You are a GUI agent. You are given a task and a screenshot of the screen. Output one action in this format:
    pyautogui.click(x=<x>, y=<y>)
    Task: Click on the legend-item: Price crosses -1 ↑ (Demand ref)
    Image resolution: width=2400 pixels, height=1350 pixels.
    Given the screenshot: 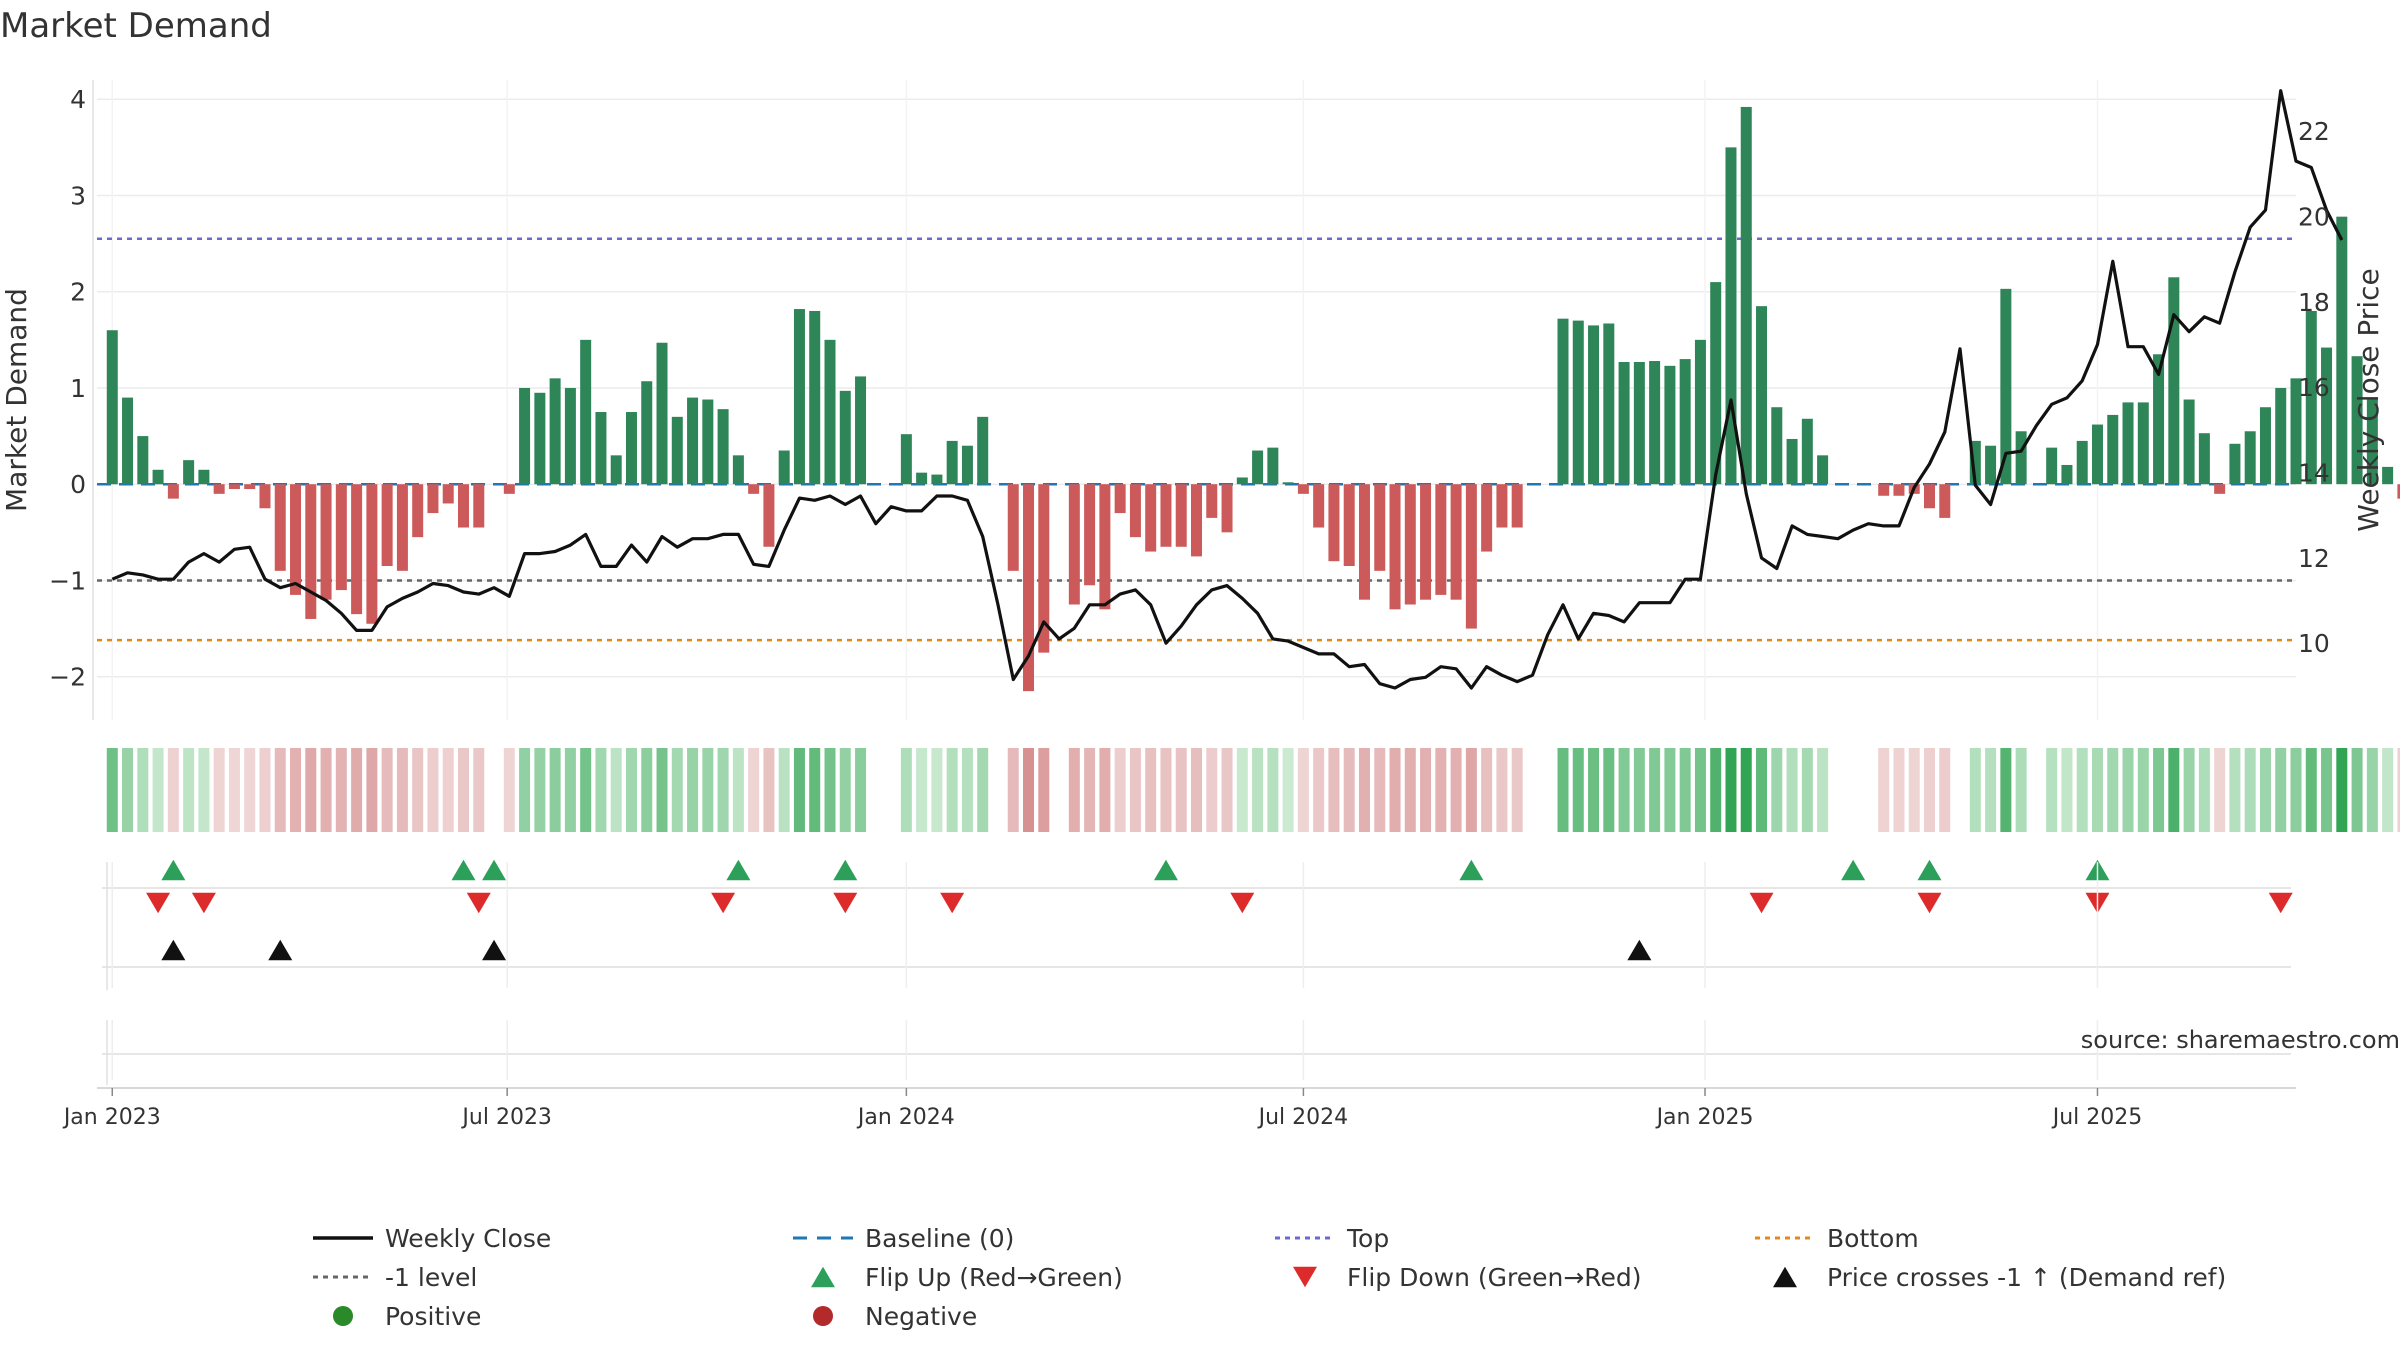 What is the action you would take?
    pyautogui.click(x=1999, y=1277)
    